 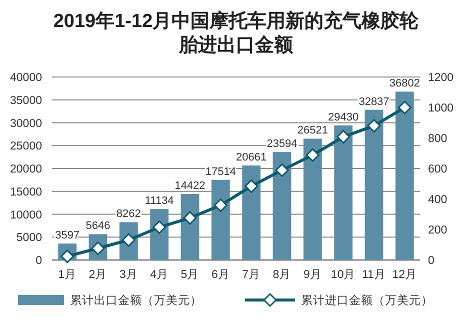 What do you see at coordinates (190, 274) in the screenshot?
I see `x-tick-label: 5月` at bounding box center [190, 274].